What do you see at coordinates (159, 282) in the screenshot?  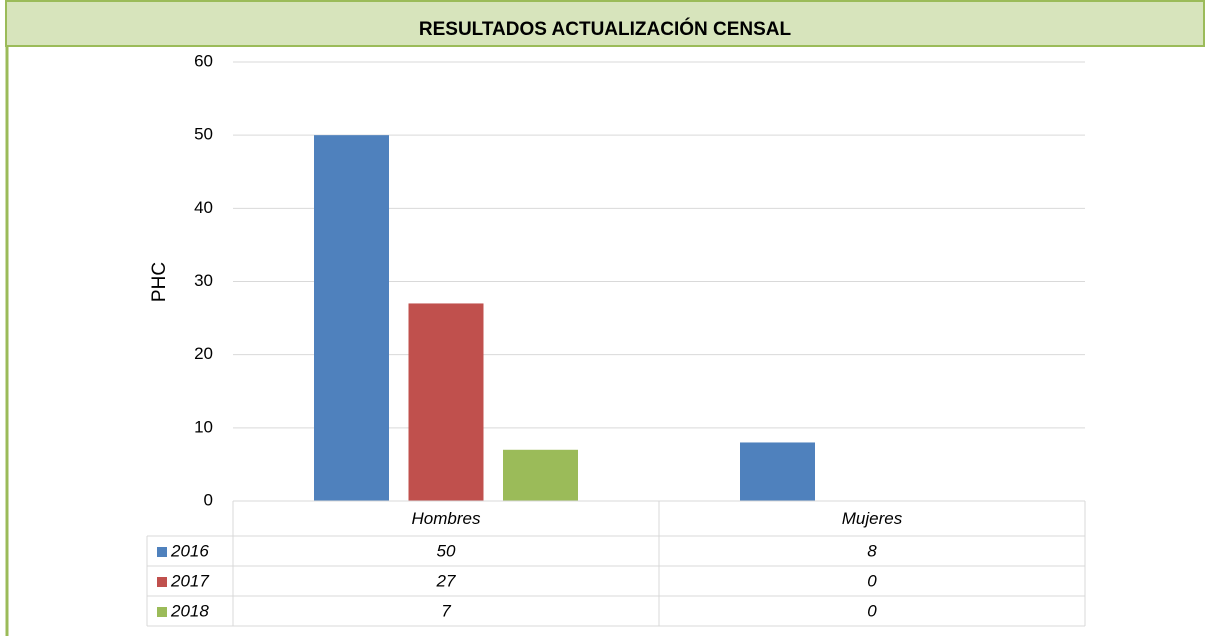 I see `y-axis-label: PHC` at bounding box center [159, 282].